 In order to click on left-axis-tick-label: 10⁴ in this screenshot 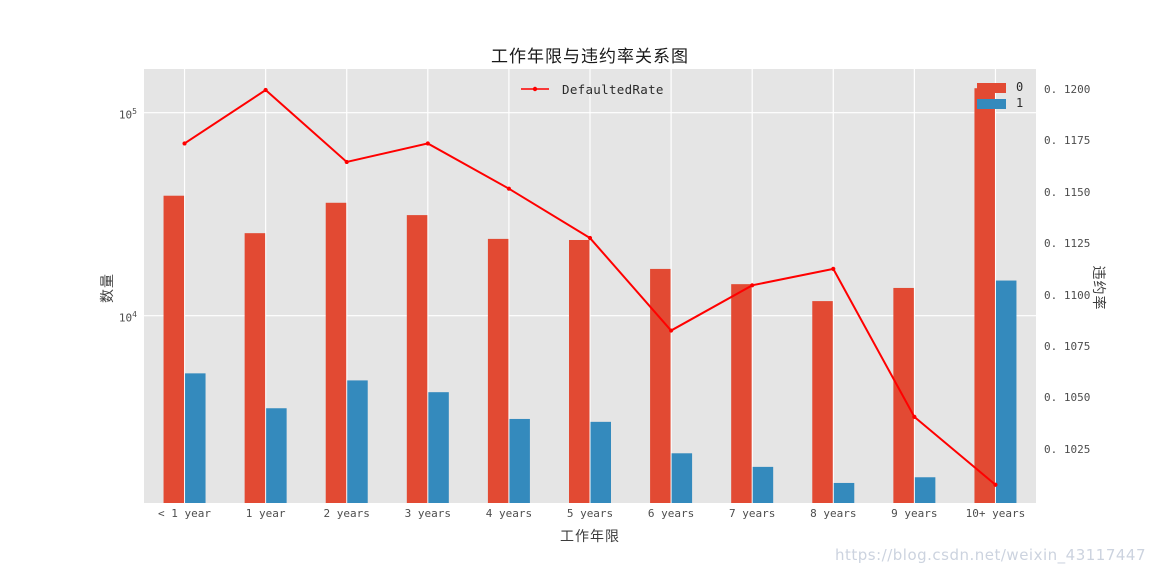, I will do `click(127, 317)`.